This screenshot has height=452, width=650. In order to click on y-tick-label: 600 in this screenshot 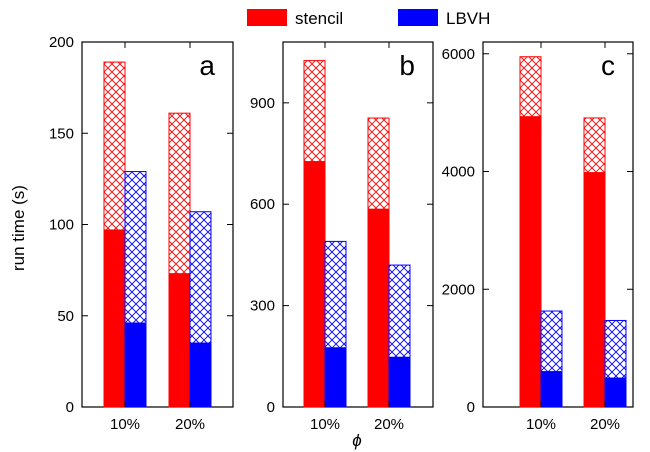, I will do `click(262, 204)`.